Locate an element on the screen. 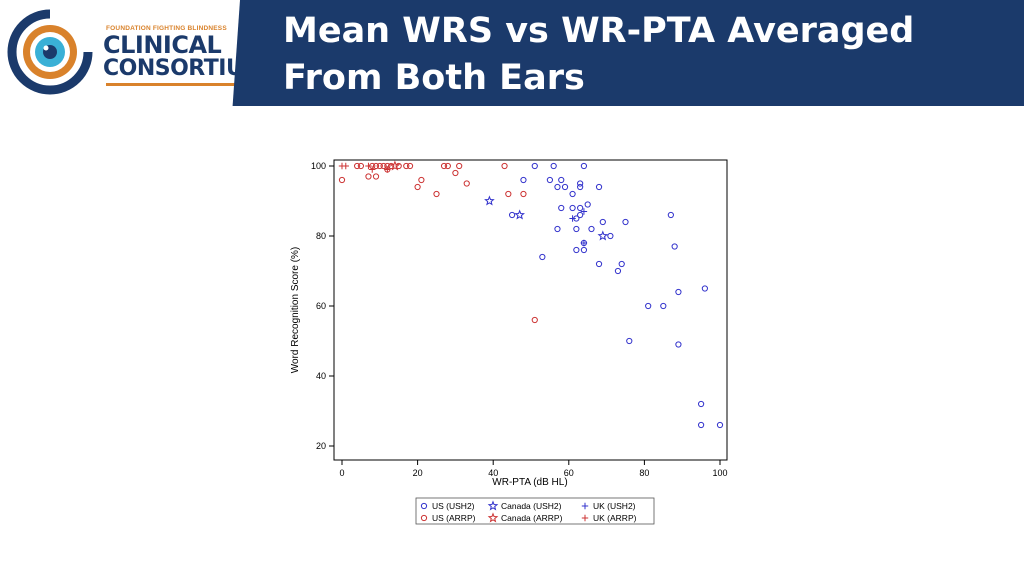  x-tick-label: 100 is located at coordinates (719, 473).